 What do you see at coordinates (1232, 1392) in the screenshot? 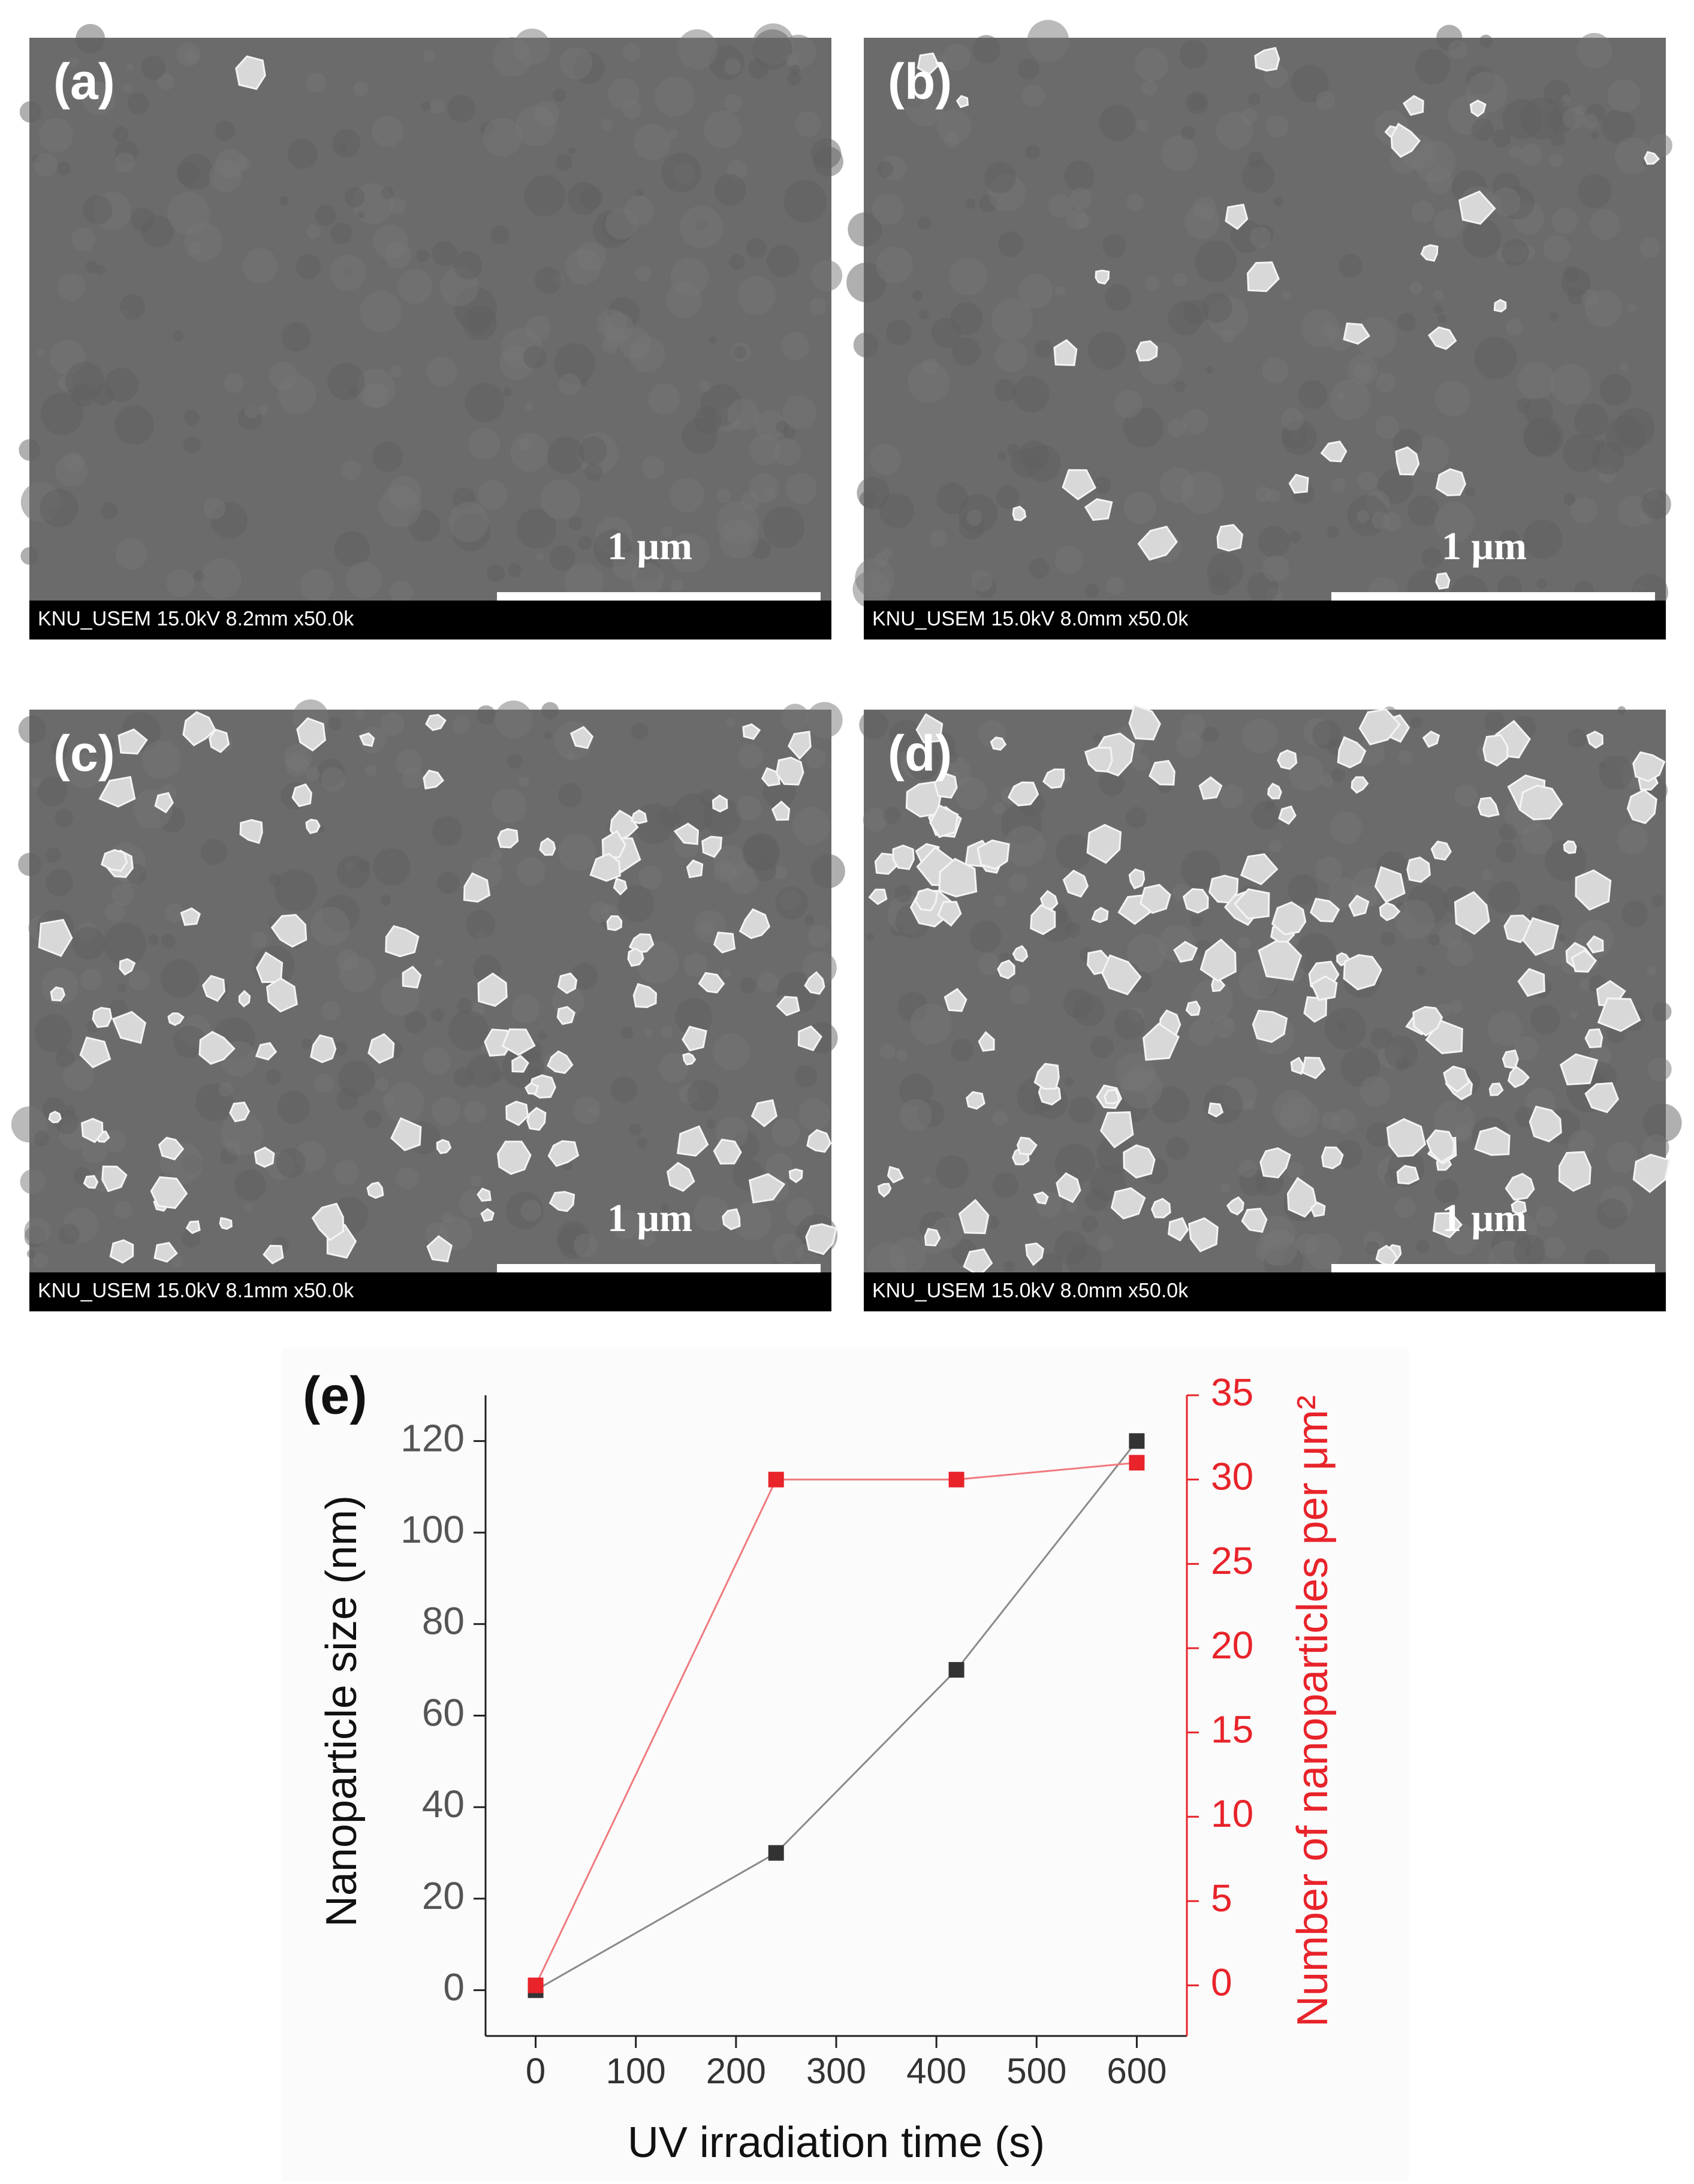
I see `y2-tick-label: 35` at bounding box center [1232, 1392].